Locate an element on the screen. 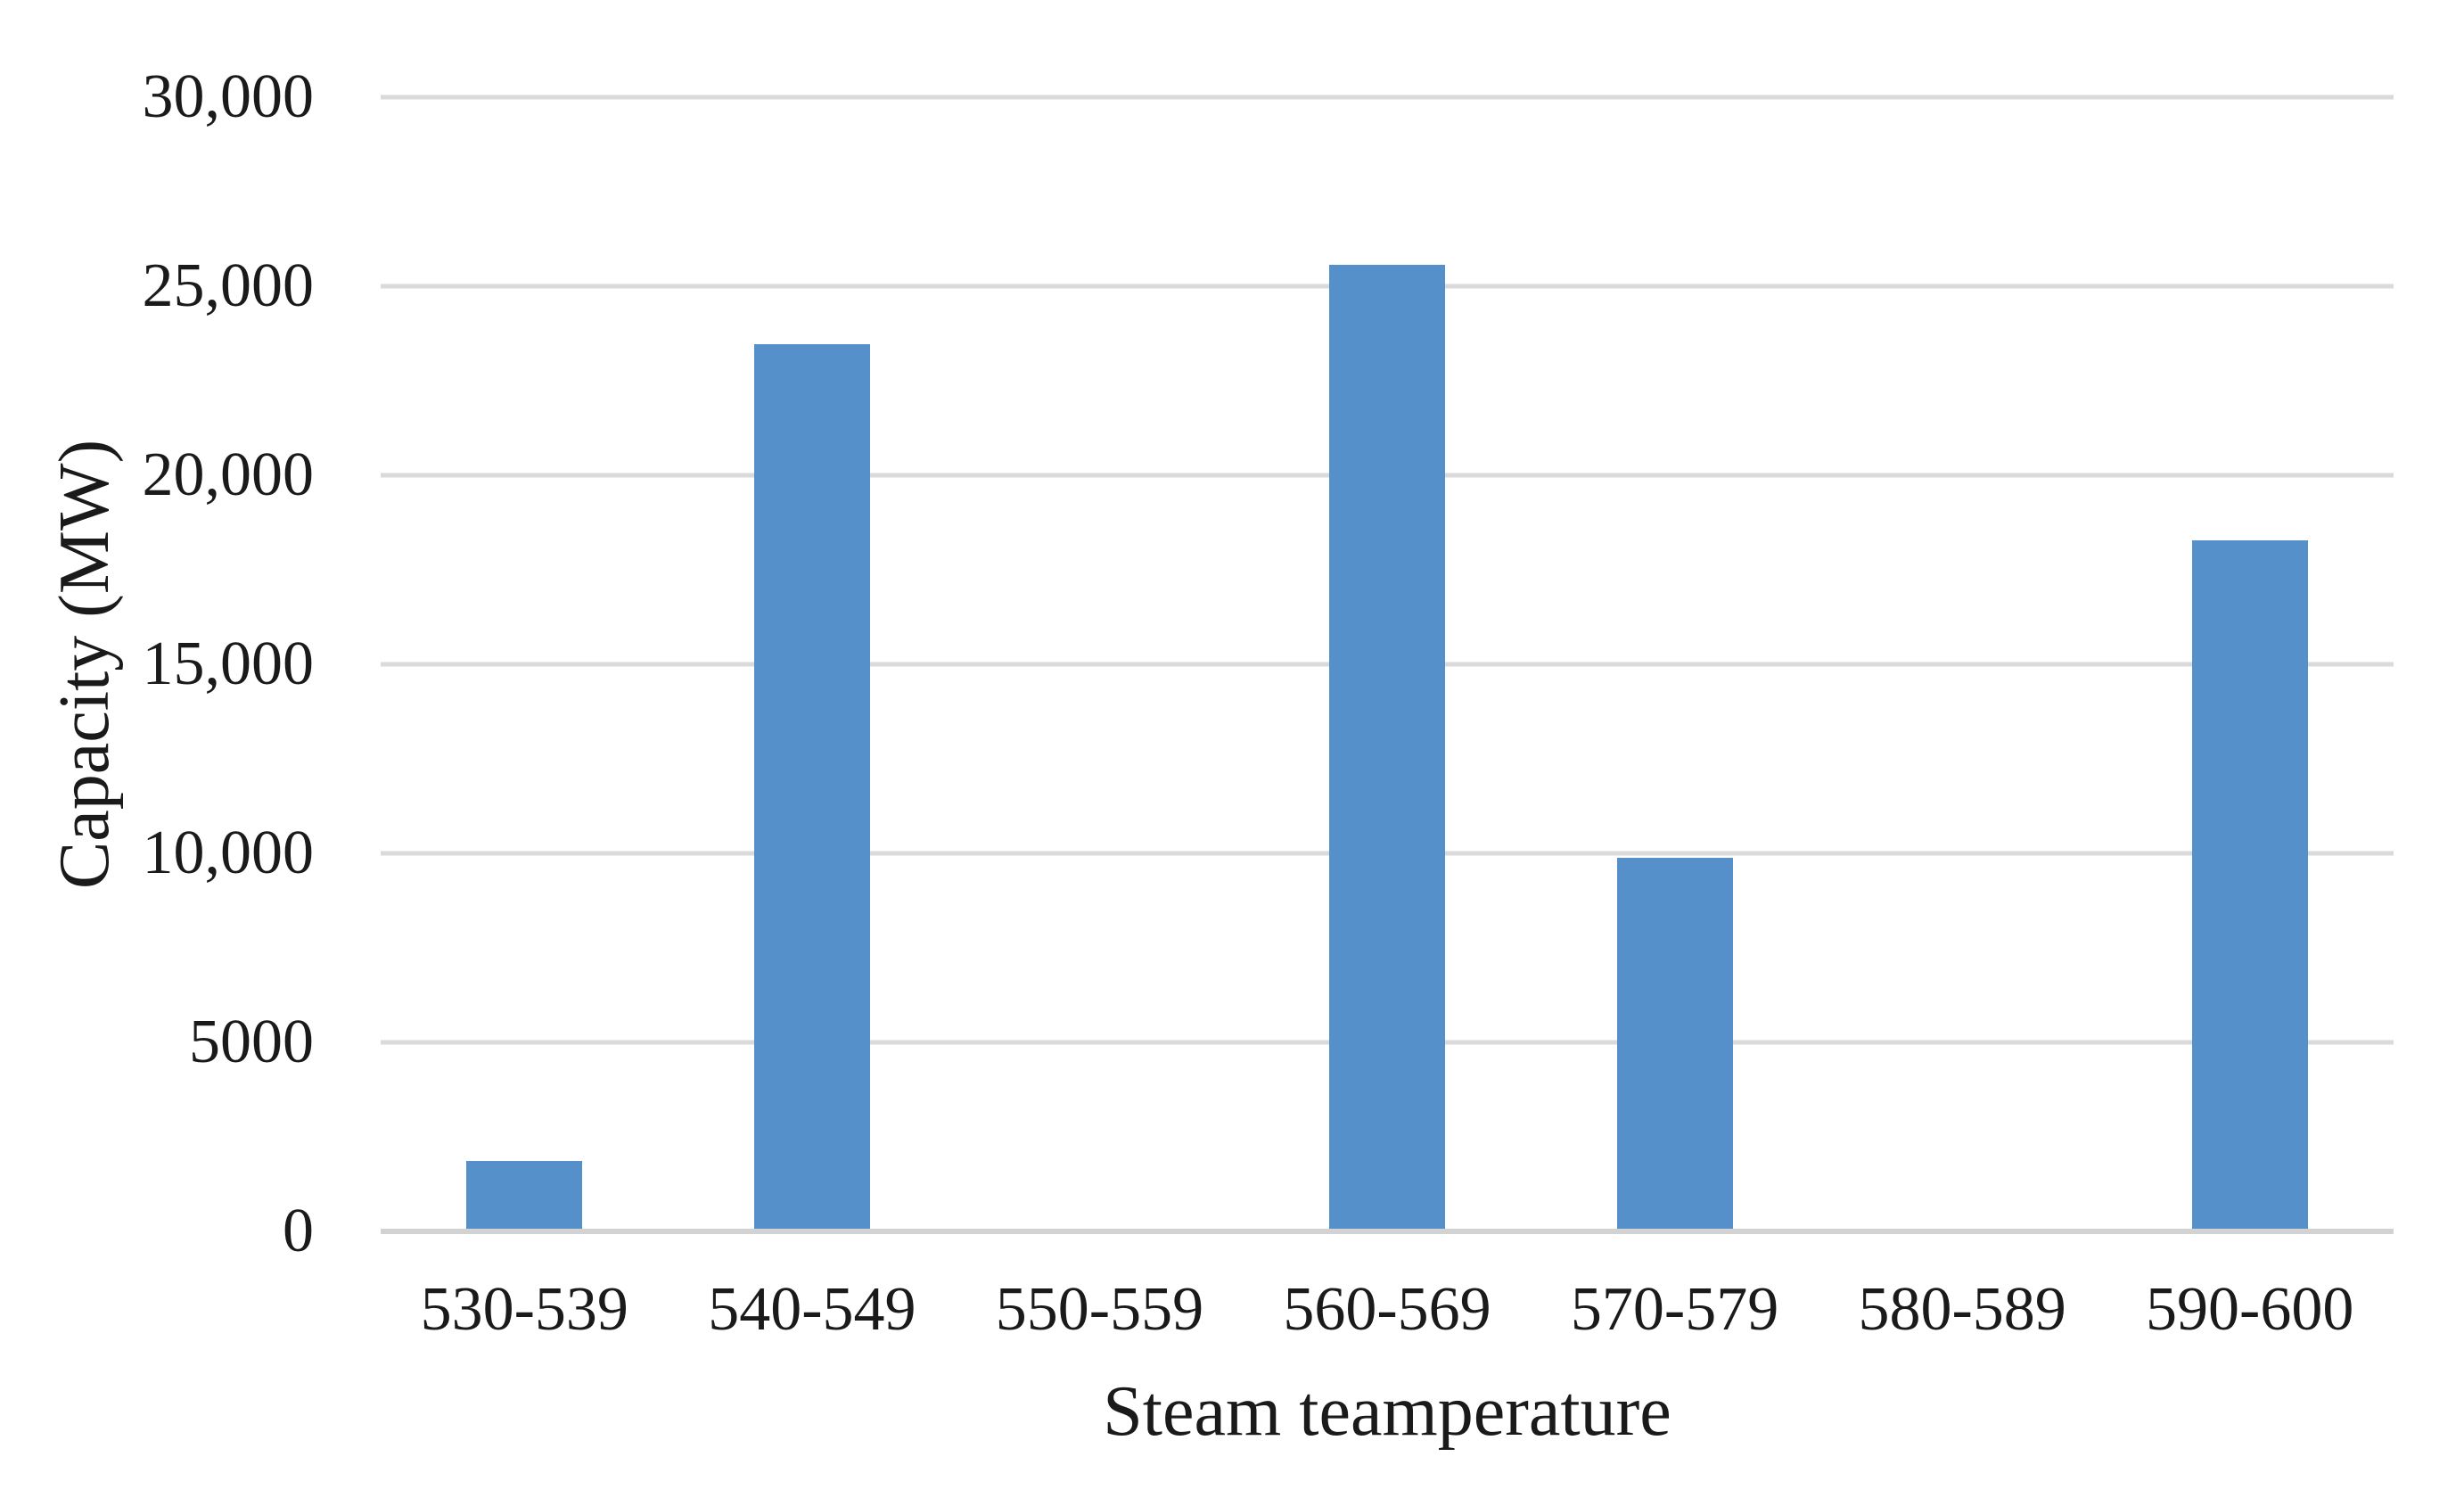 The height and width of the screenshot is (1498, 2464). y-tick-label: 15,000 is located at coordinates (228, 664).